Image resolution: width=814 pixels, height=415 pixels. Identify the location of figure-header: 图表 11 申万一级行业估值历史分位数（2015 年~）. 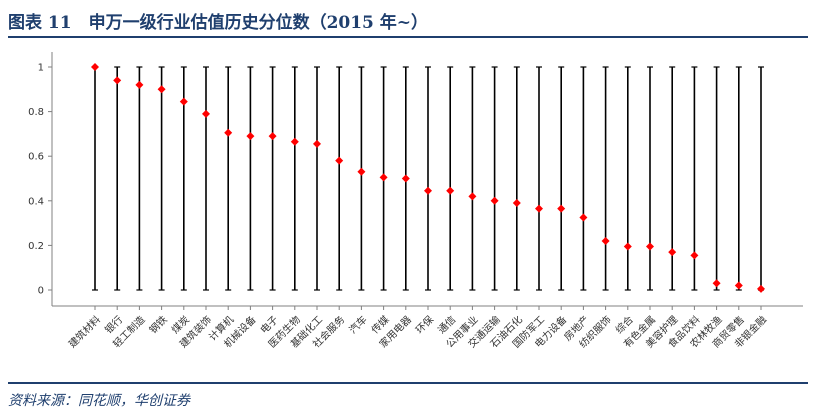
(408, 20).